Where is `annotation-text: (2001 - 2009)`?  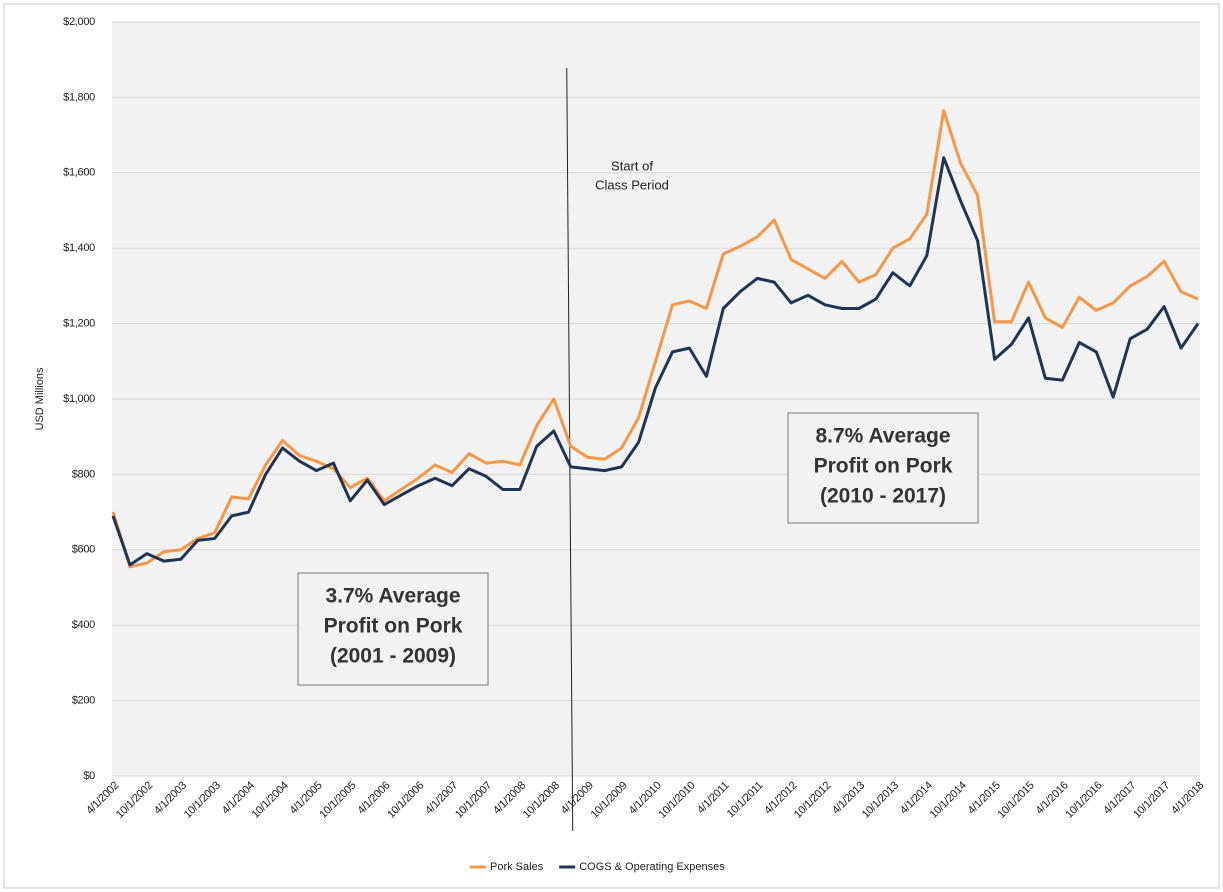
annotation-text: (2001 - 2009) is located at coordinates (393, 656).